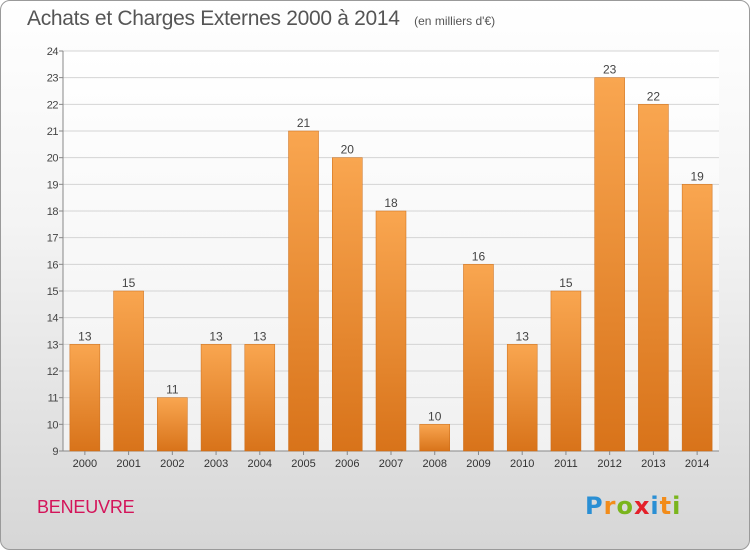 This screenshot has height=550, width=750. Describe the element at coordinates (625, 506) in the screenshot. I see `logo-letter: o` at that location.